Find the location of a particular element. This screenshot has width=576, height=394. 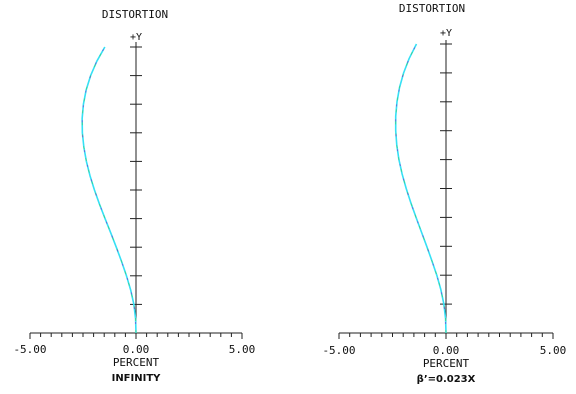

left-distortion-curve-green is located at coordinates (109, 190).